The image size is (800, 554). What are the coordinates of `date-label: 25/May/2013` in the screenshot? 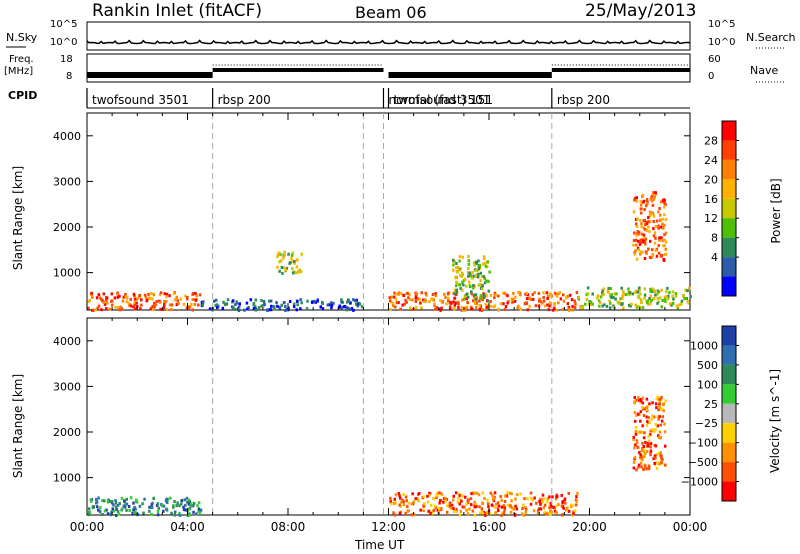 It's located at (641, 11).